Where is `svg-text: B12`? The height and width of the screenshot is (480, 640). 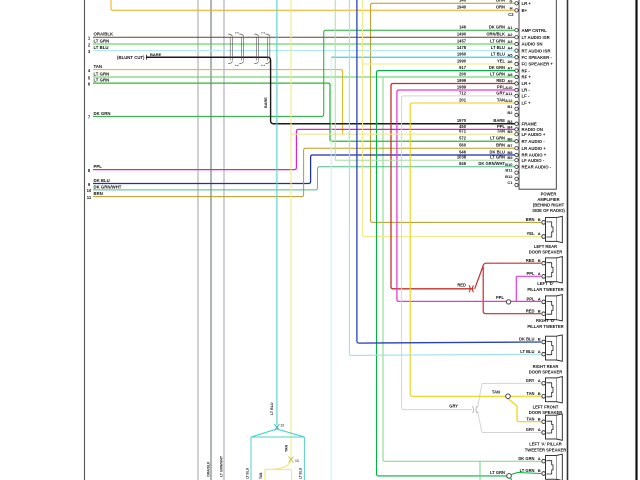 svg-text: B12 is located at coordinates (509, 176).